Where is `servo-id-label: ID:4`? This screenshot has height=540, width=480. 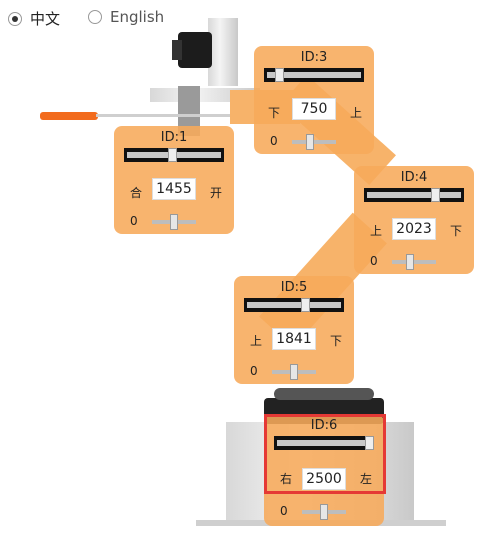
servo-id-label: ID:4 is located at coordinates (414, 177).